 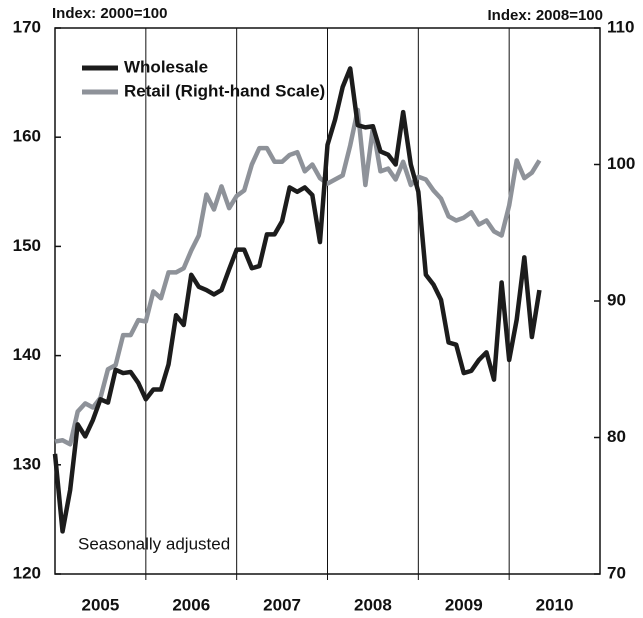 What do you see at coordinates (110, 13) in the screenshot?
I see `y-axis-label: Index: 2000=100` at bounding box center [110, 13].